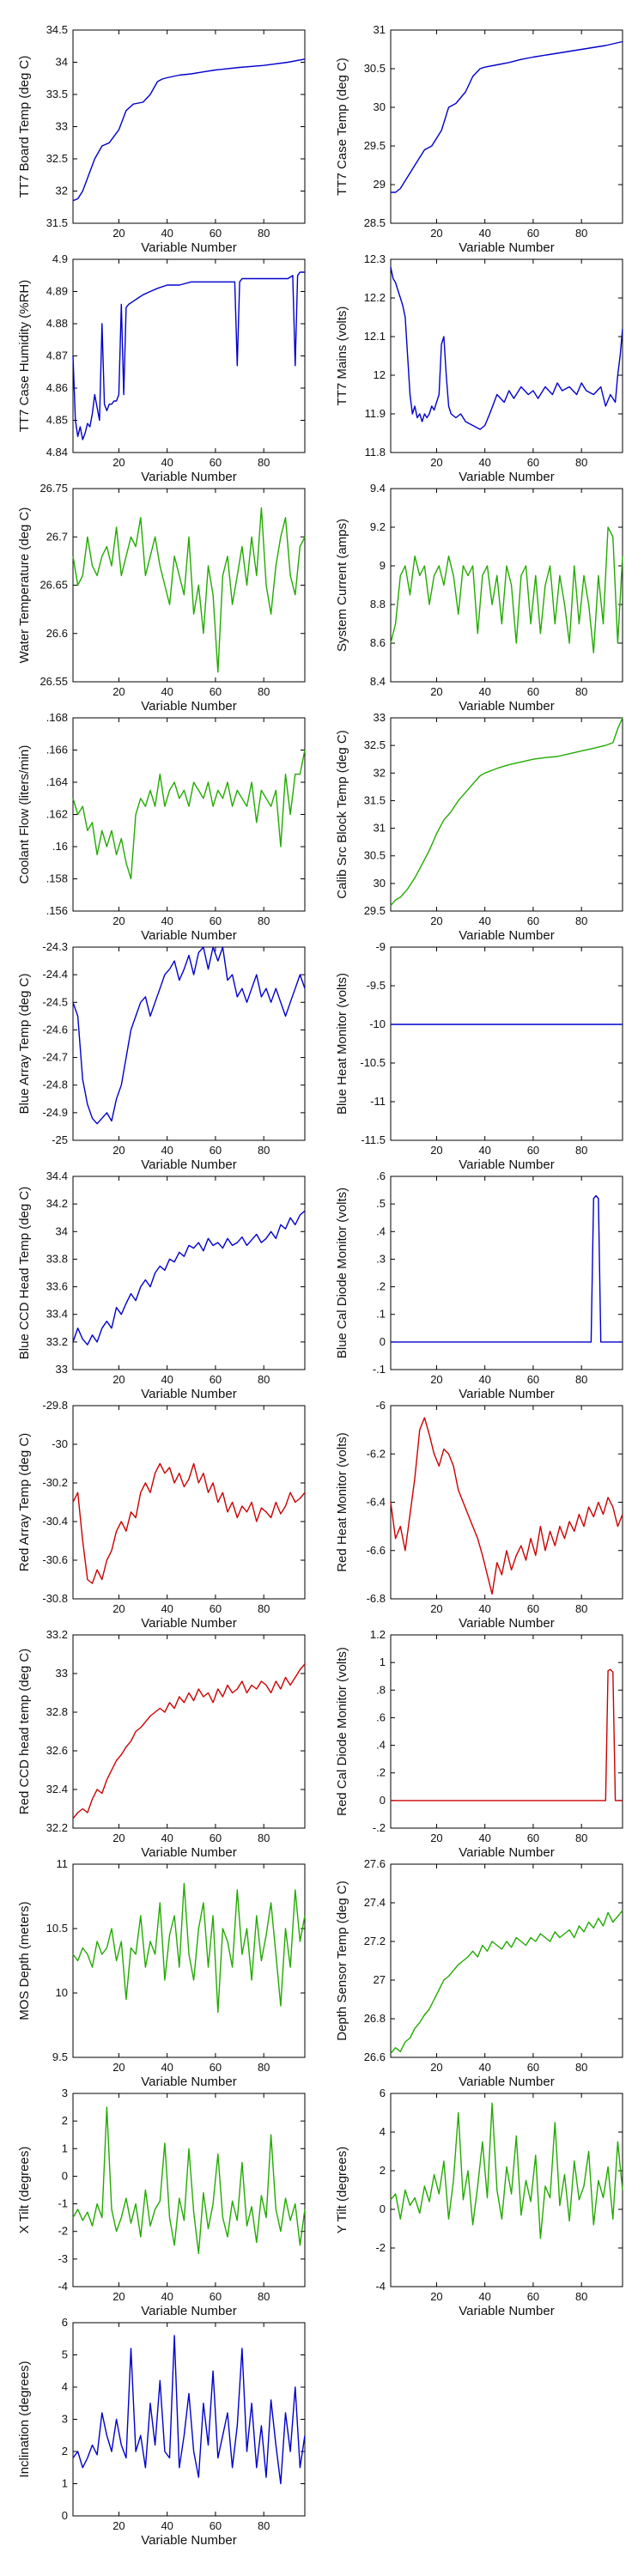 The height and width of the screenshot is (2576, 644). What do you see at coordinates (342, 1044) in the screenshot?
I see `y-axis-label: Blue Heat Monitor (volts)` at bounding box center [342, 1044].